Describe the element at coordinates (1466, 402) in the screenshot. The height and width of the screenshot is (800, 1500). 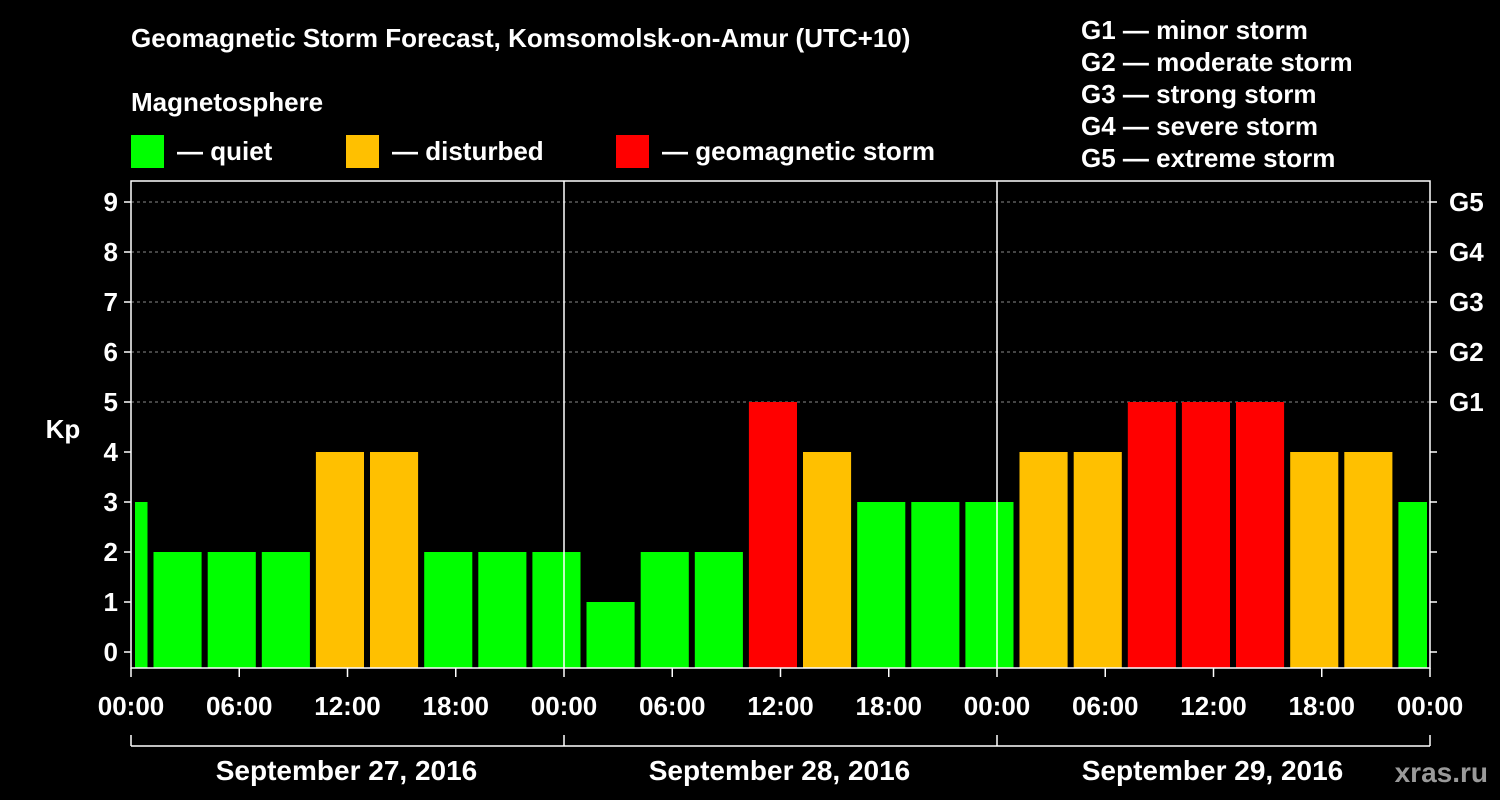
I see `g-tick-label: G1` at that location.